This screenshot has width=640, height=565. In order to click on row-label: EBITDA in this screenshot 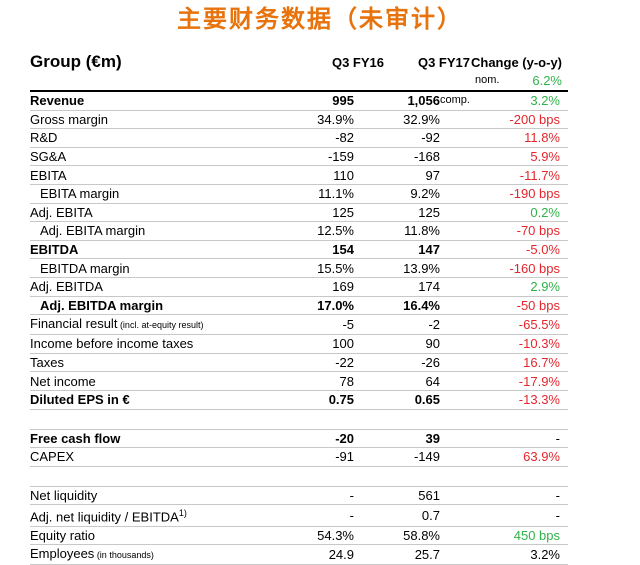, I will do `click(153, 250)`.